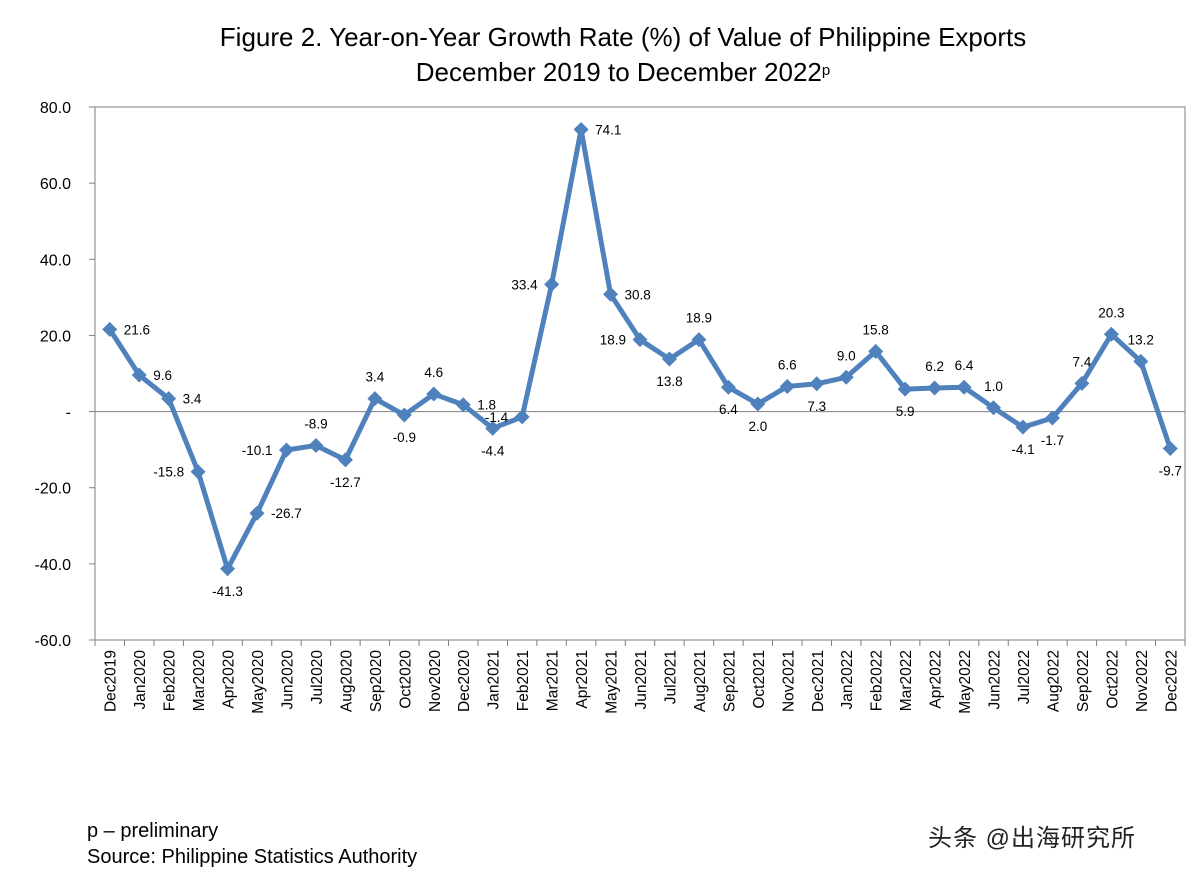 The width and height of the screenshot is (1203, 876). What do you see at coordinates (346, 681) in the screenshot?
I see `x-tick-label: Aug2020` at bounding box center [346, 681].